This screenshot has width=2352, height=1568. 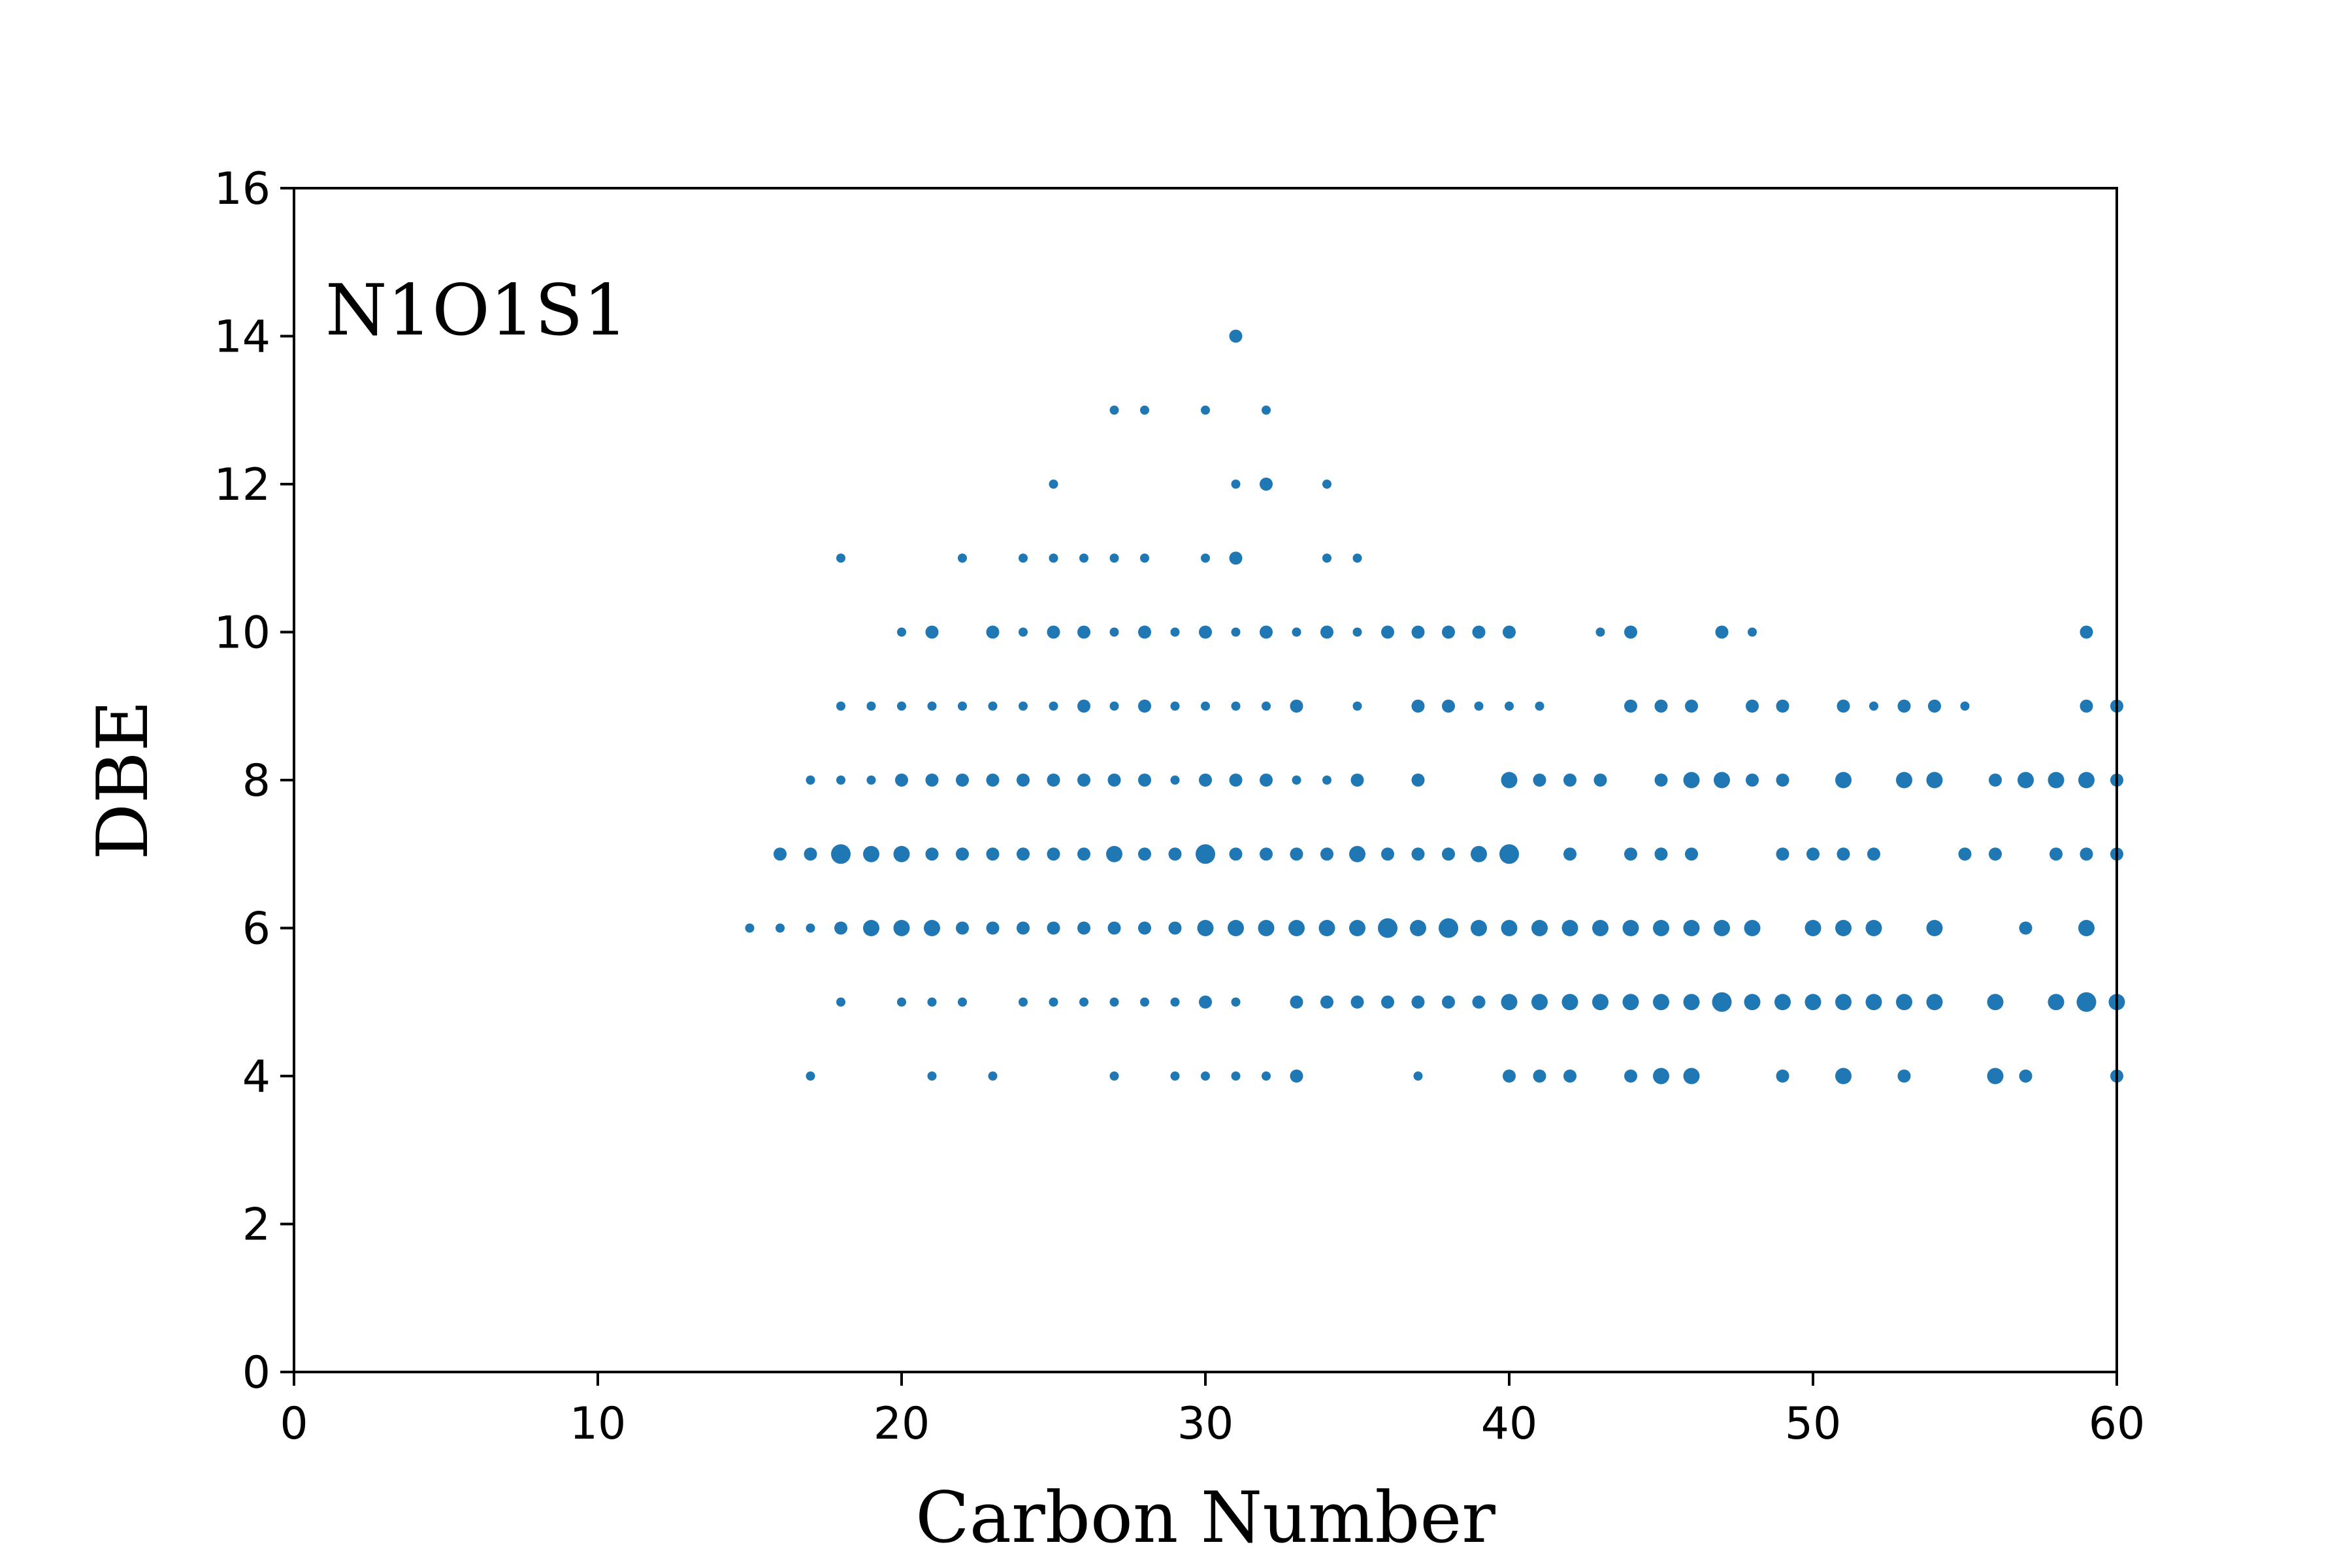 I want to click on x-axis-ticks: 0 10 20 30 40 50 60, so click(x=1212, y=1411).